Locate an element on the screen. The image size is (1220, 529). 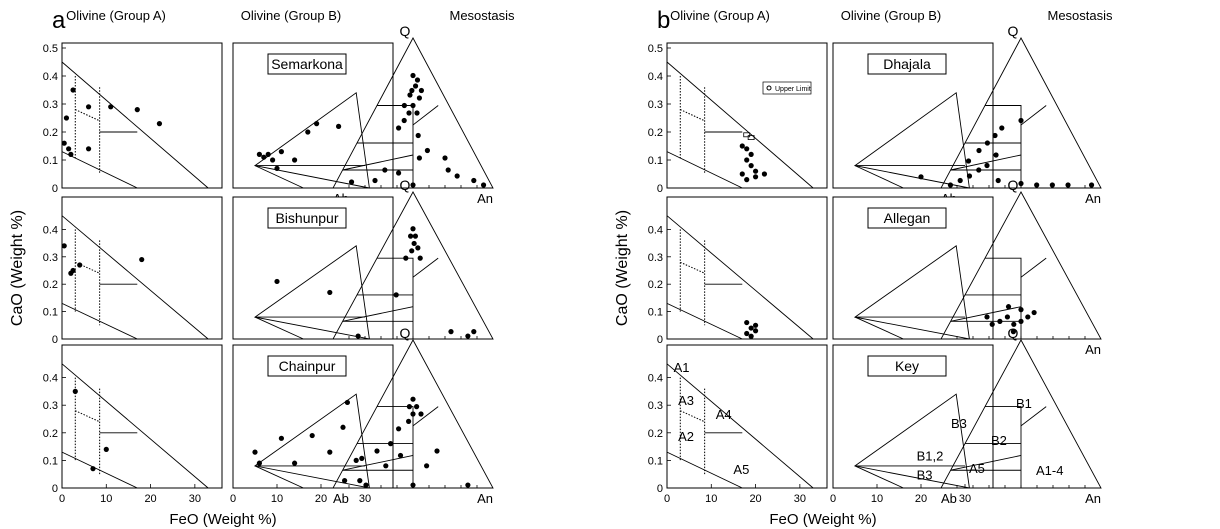
x-axis-title: FeO (Weight %) is located at coordinates (222, 519).